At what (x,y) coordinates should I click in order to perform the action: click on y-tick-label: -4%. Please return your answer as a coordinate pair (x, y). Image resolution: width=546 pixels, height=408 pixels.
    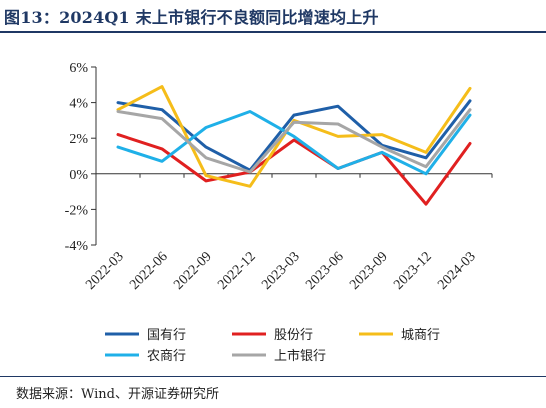
    Looking at the image, I should click on (77, 246).